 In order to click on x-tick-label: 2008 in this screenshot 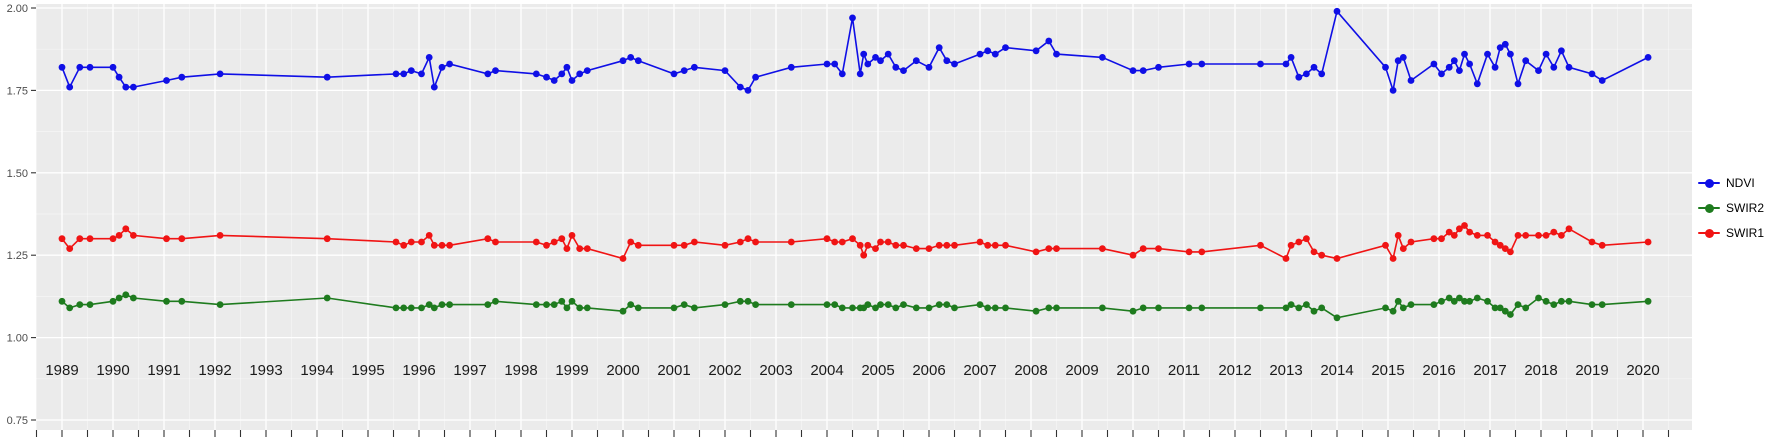, I will do `click(1030, 370)`.